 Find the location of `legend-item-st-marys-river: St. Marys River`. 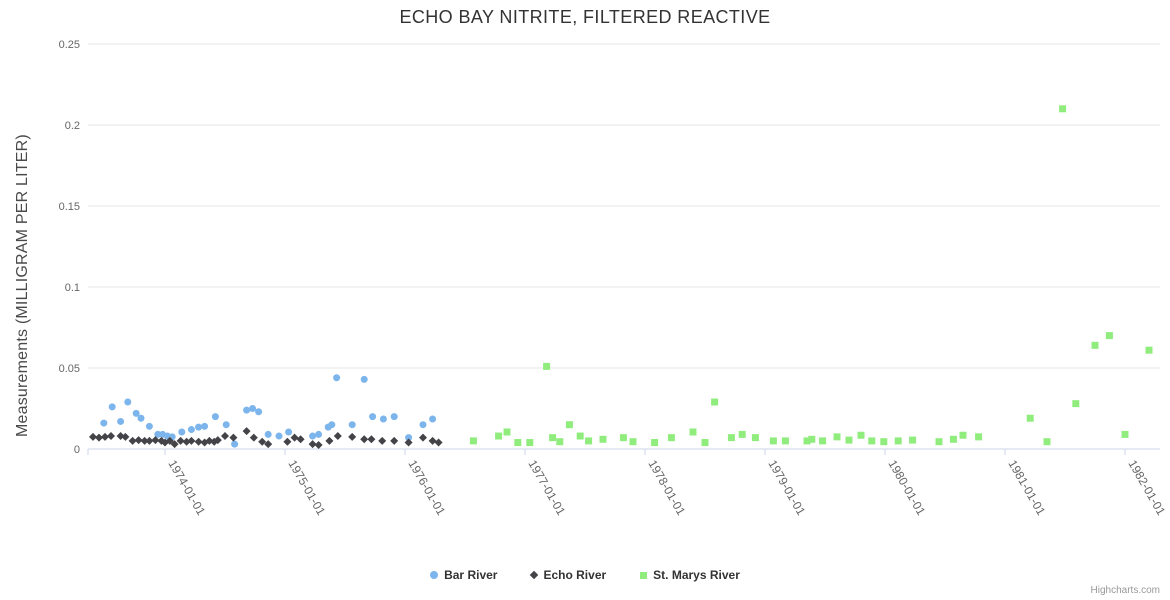

legend-item-st-marys-river: St. Marys River is located at coordinates (690, 575).